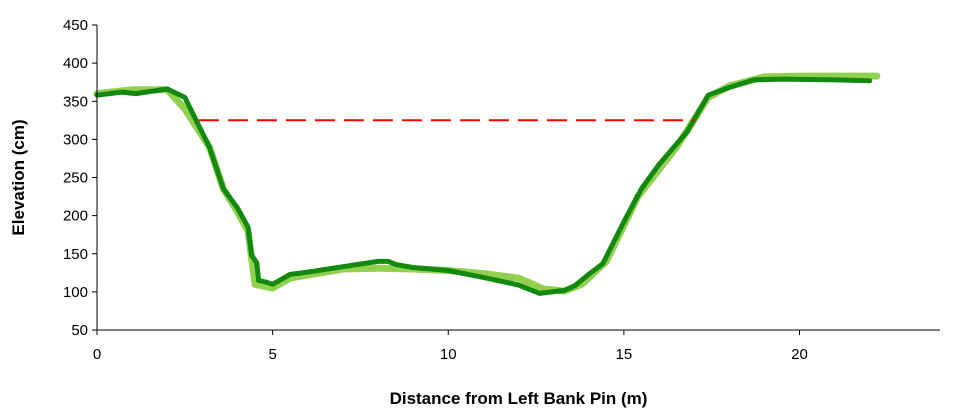  What do you see at coordinates (75, 139) in the screenshot?
I see `y-tick-label: 300` at bounding box center [75, 139].